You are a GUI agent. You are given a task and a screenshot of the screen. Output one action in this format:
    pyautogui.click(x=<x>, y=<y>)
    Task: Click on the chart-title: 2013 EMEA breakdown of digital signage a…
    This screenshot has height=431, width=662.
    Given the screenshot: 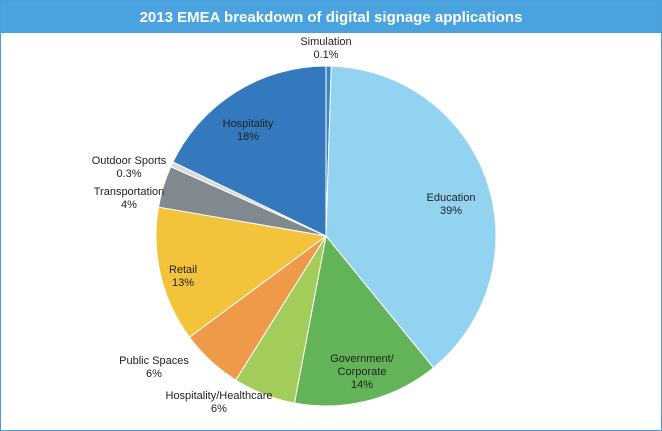 What is the action you would take?
    pyautogui.click(x=331, y=17)
    